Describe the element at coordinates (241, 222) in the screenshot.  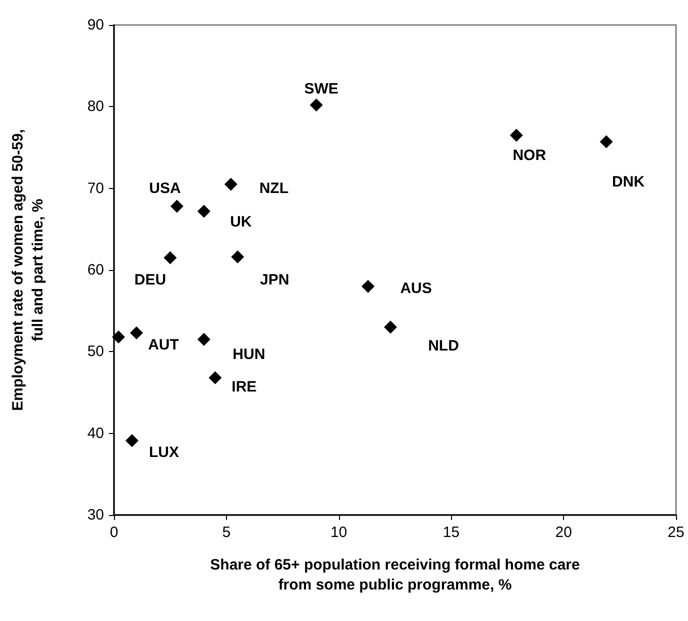
I see `annotation: UK` at that location.